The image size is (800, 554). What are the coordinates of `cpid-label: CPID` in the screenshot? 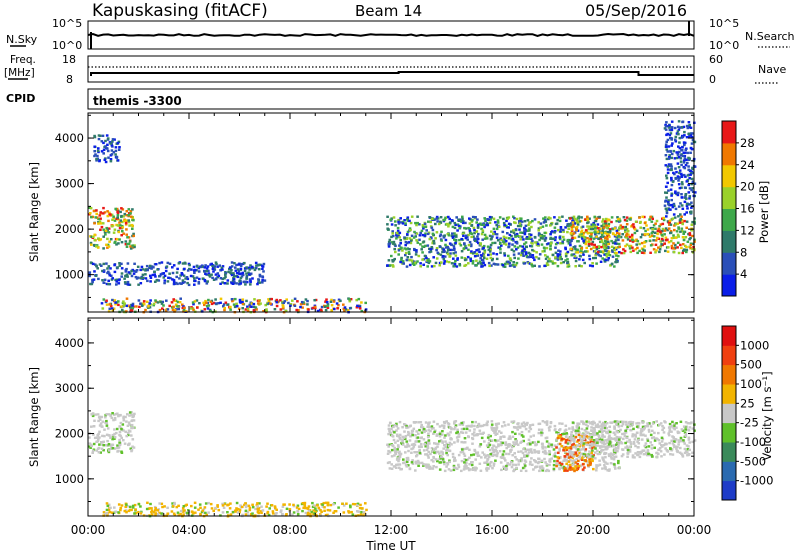 It's located at (20, 98).